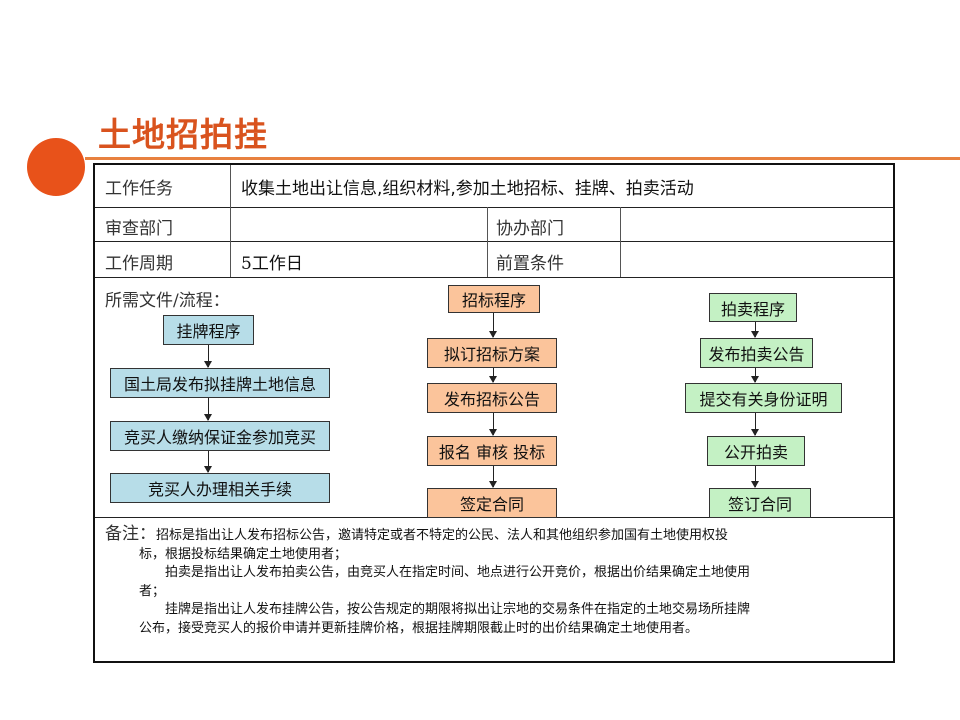 Image resolution: width=960 pixels, height=720 pixels. What do you see at coordinates (167, 301) in the screenshot?
I see `docs-label: 所需文件/流程：` at bounding box center [167, 301].